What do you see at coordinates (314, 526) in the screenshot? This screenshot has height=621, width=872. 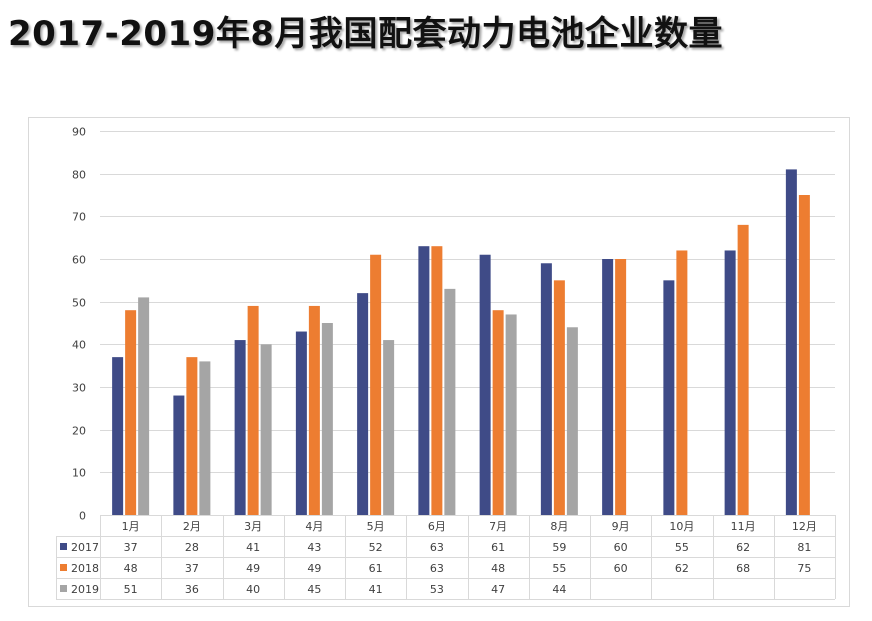 I see `x-tick-label: 4月` at bounding box center [314, 526].